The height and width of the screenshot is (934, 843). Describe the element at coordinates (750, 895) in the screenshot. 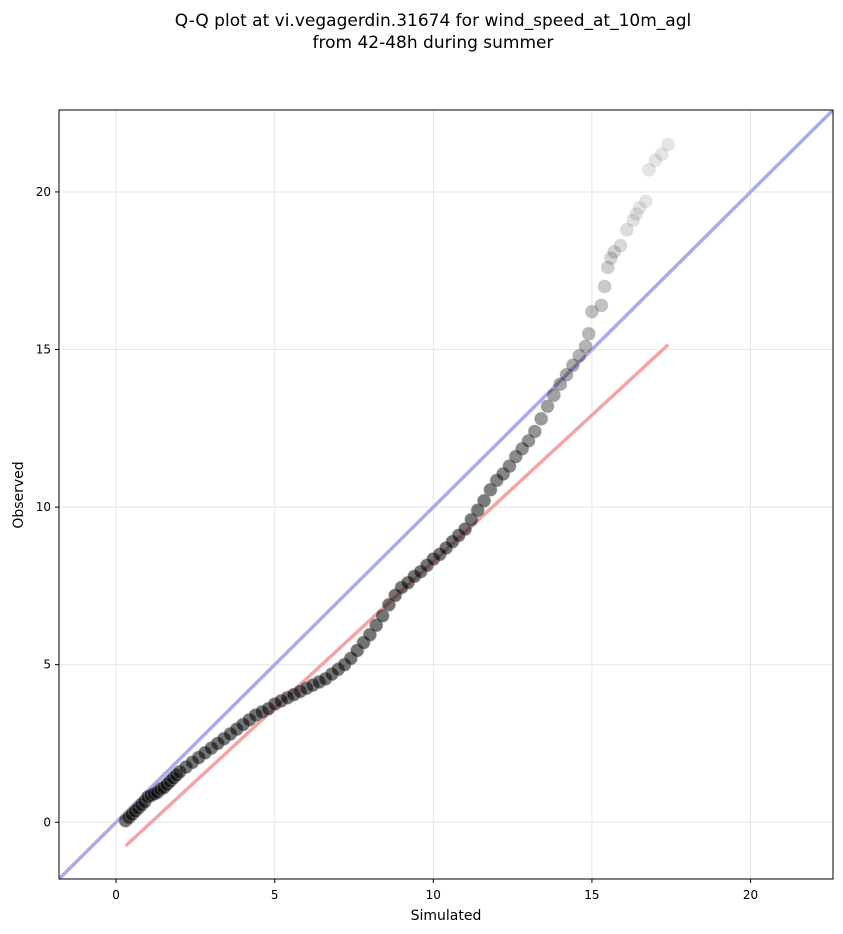

I see `x-tick-label: 20` at that location.